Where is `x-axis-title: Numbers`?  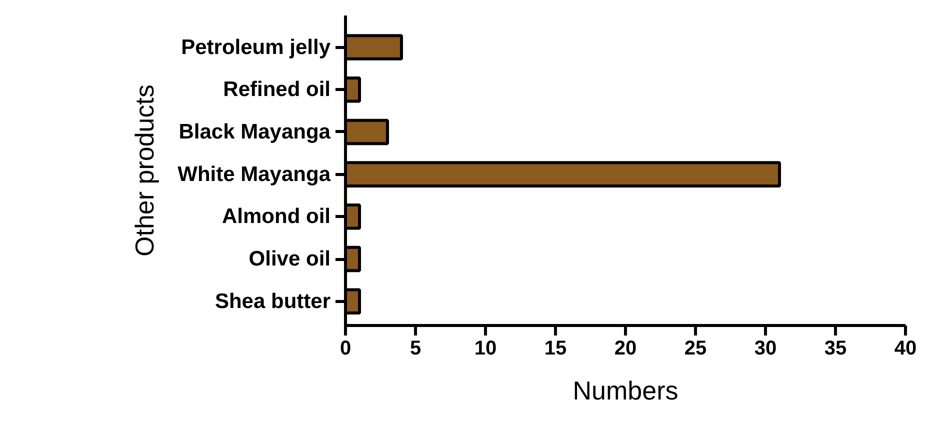
x-axis-title: Numbers is located at coordinates (625, 391).